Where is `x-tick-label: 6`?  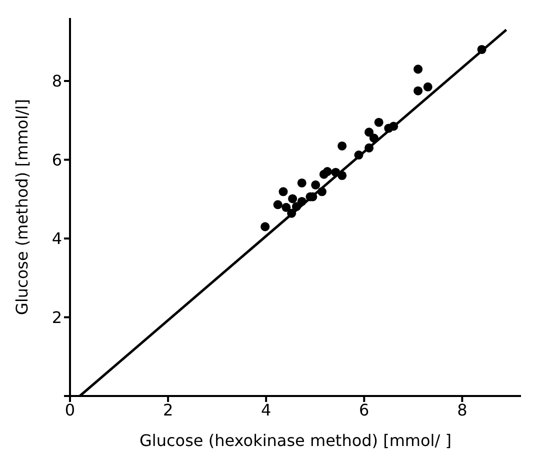 x-tick-label: 6 is located at coordinates (364, 410).